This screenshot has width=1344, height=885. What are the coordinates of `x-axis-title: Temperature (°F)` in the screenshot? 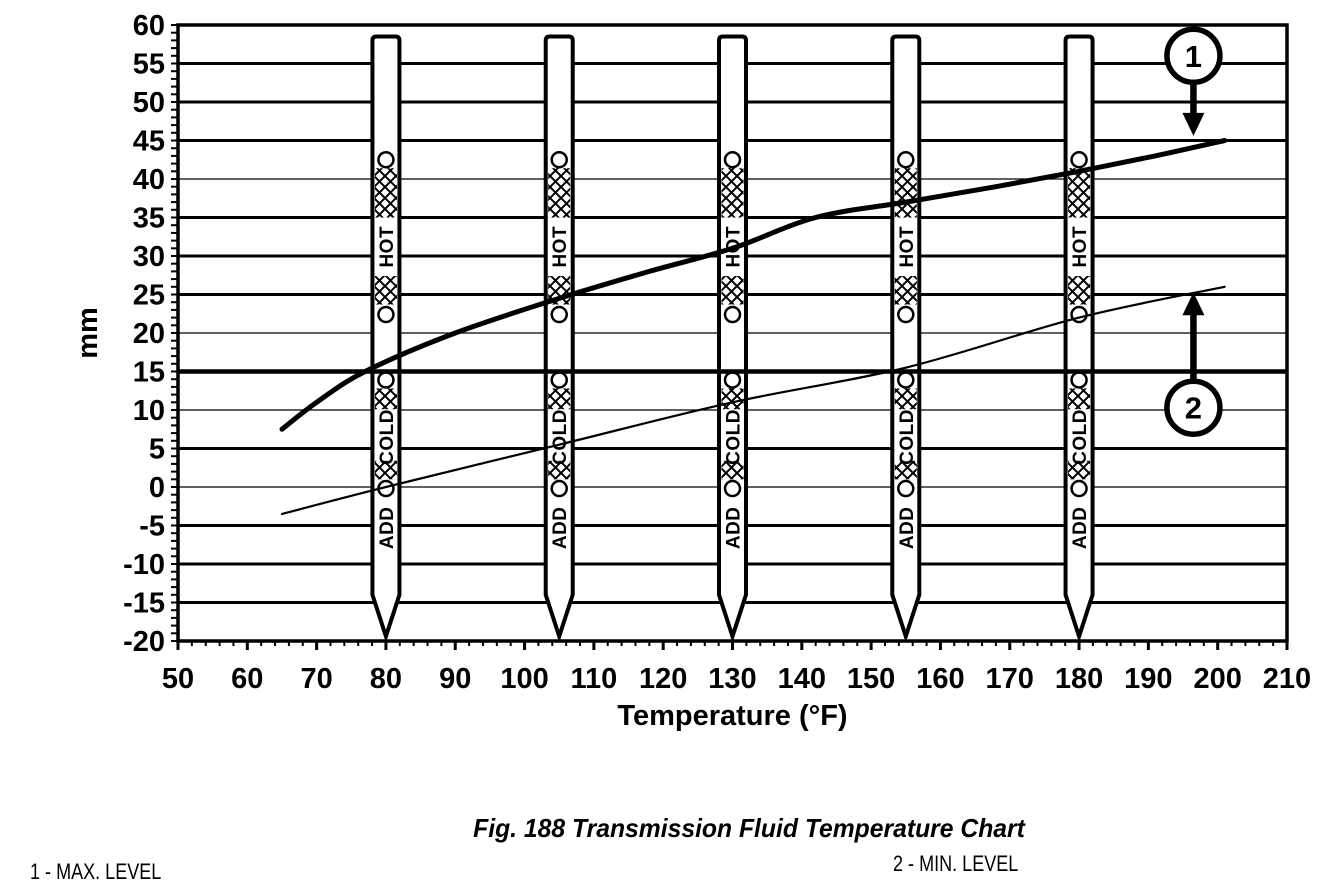 It's located at (732, 716).